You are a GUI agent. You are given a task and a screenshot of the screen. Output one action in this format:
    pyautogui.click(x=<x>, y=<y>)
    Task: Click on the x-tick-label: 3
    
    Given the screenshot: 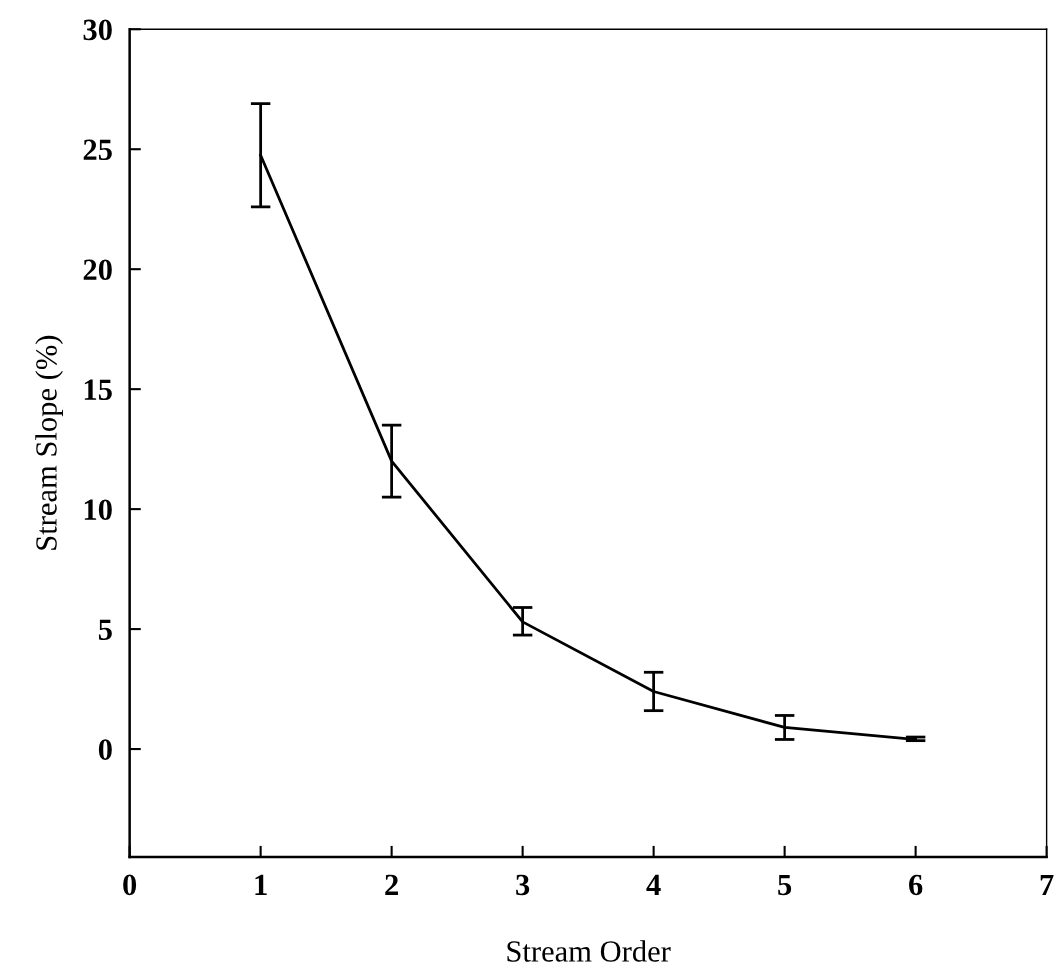 What is the action you would take?
    pyautogui.click(x=523, y=885)
    